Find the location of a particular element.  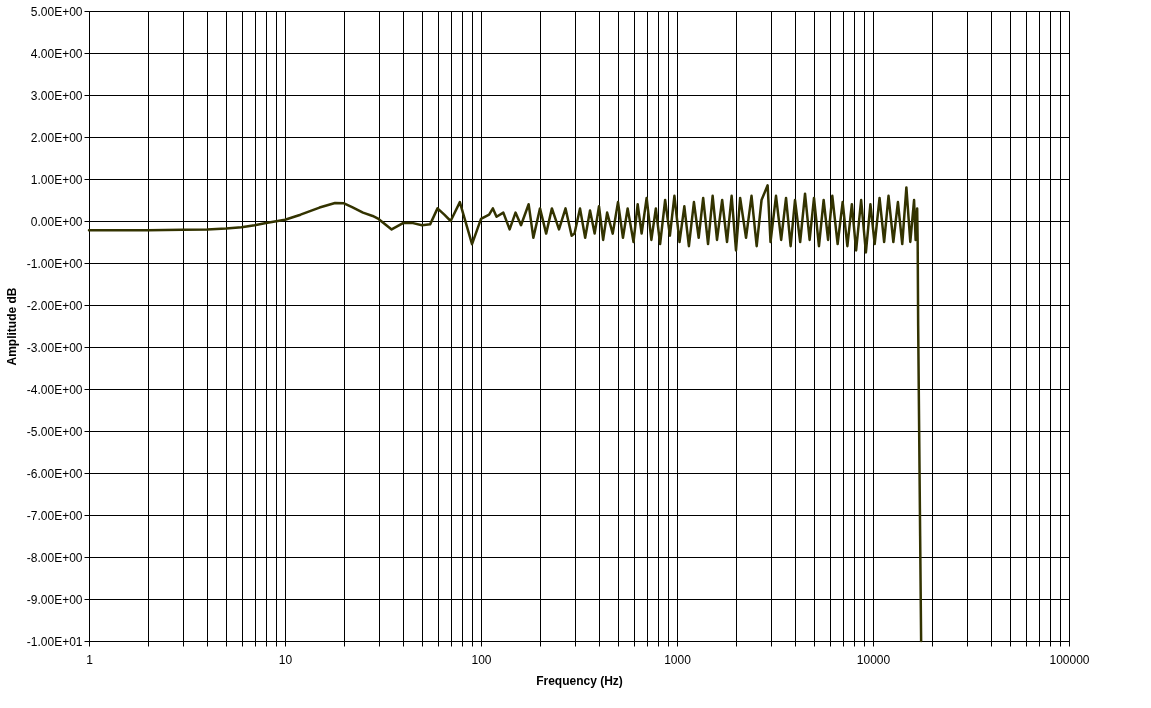

y-tick-label: 3.00E+00 is located at coordinates (56, 95).